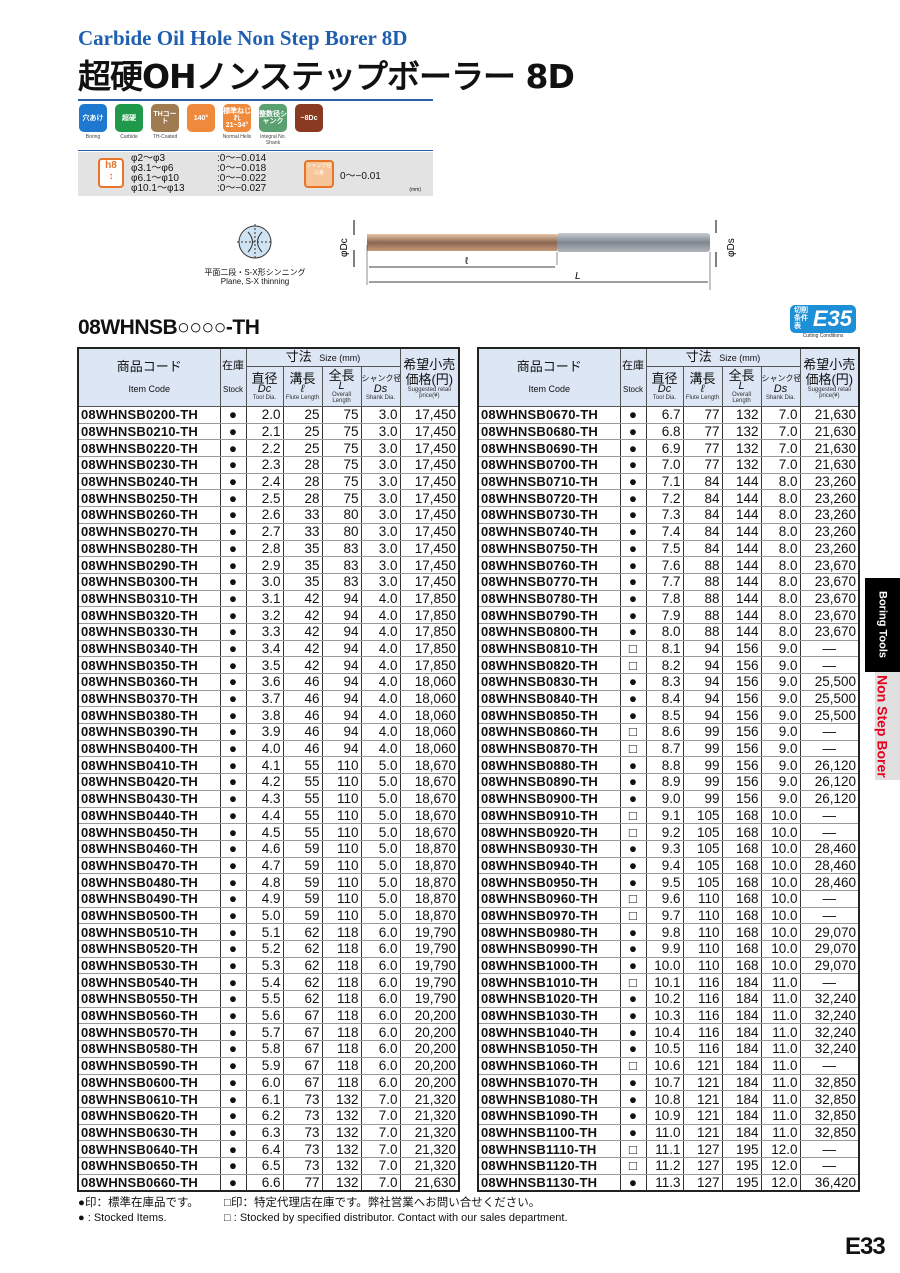 Image resolution: width=900 pixels, height=1273 pixels. What do you see at coordinates (832, 318) in the screenshot?
I see `cutting-conditions-page: E35` at bounding box center [832, 318].